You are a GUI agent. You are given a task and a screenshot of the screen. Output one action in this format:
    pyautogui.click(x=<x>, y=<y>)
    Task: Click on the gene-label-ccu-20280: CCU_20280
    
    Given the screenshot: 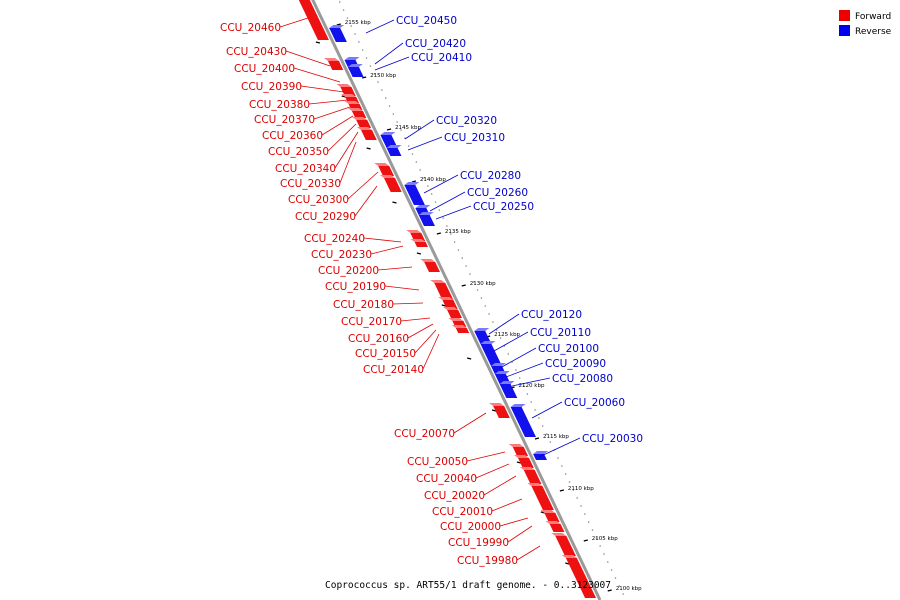 What is the action you would take?
    pyautogui.click(x=472, y=182)
    